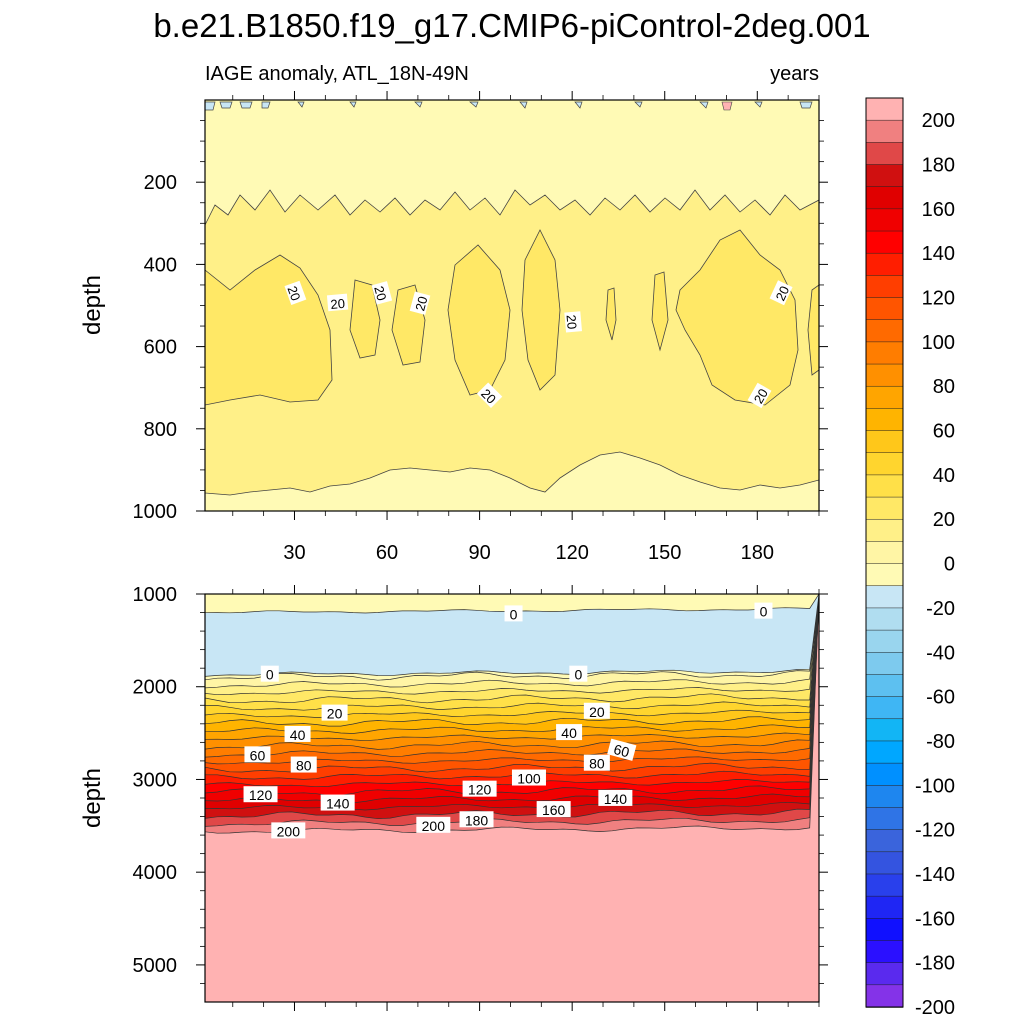  I want to click on y-tick-label: 200, so click(160, 183).